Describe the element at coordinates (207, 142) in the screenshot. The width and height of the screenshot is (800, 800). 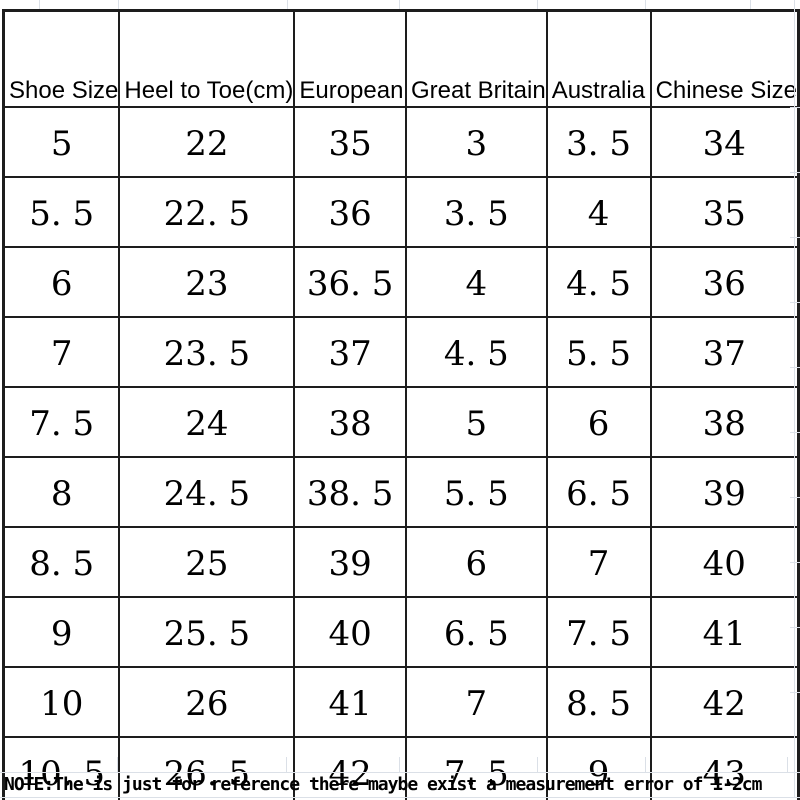
I see `table-cell: 22` at that location.